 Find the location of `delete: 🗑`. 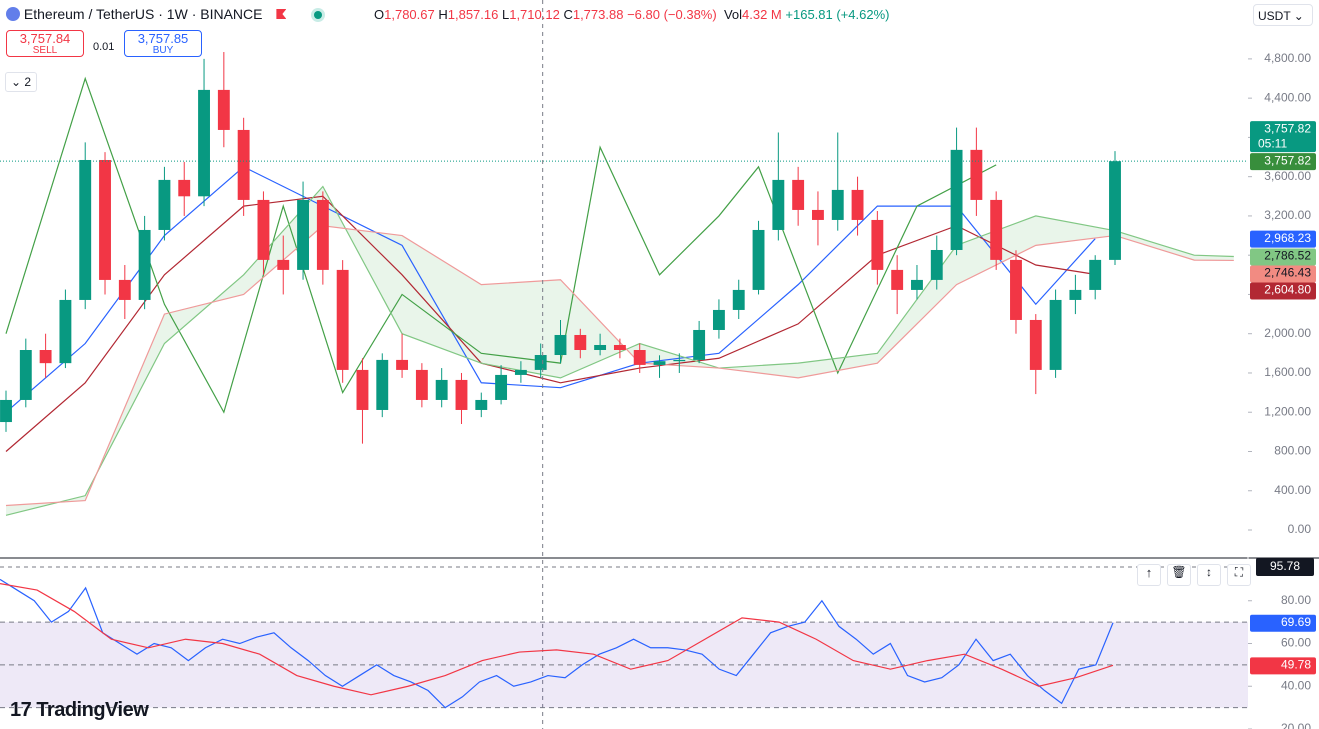

delete: 🗑 is located at coordinates (1179, 575).